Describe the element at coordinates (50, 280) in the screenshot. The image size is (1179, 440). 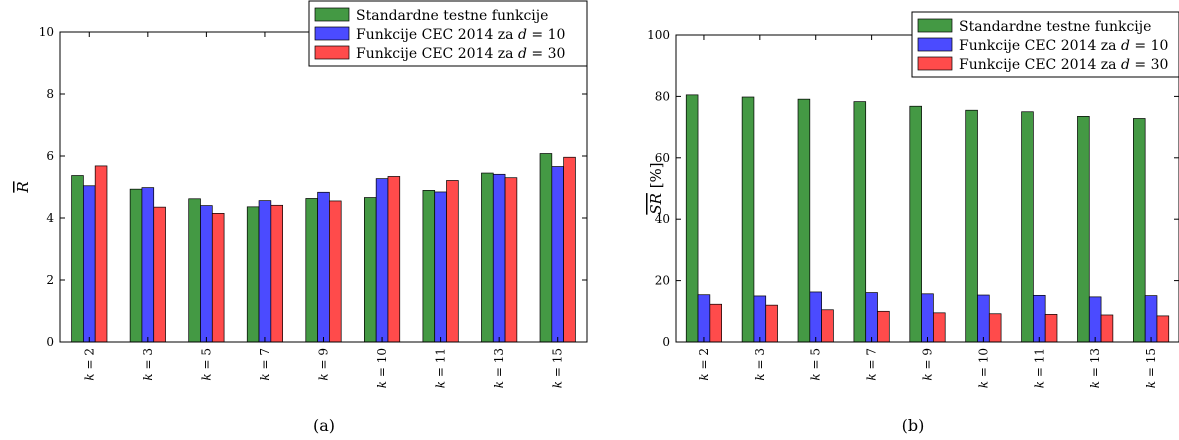
I see `y-tick-label: 2` at that location.